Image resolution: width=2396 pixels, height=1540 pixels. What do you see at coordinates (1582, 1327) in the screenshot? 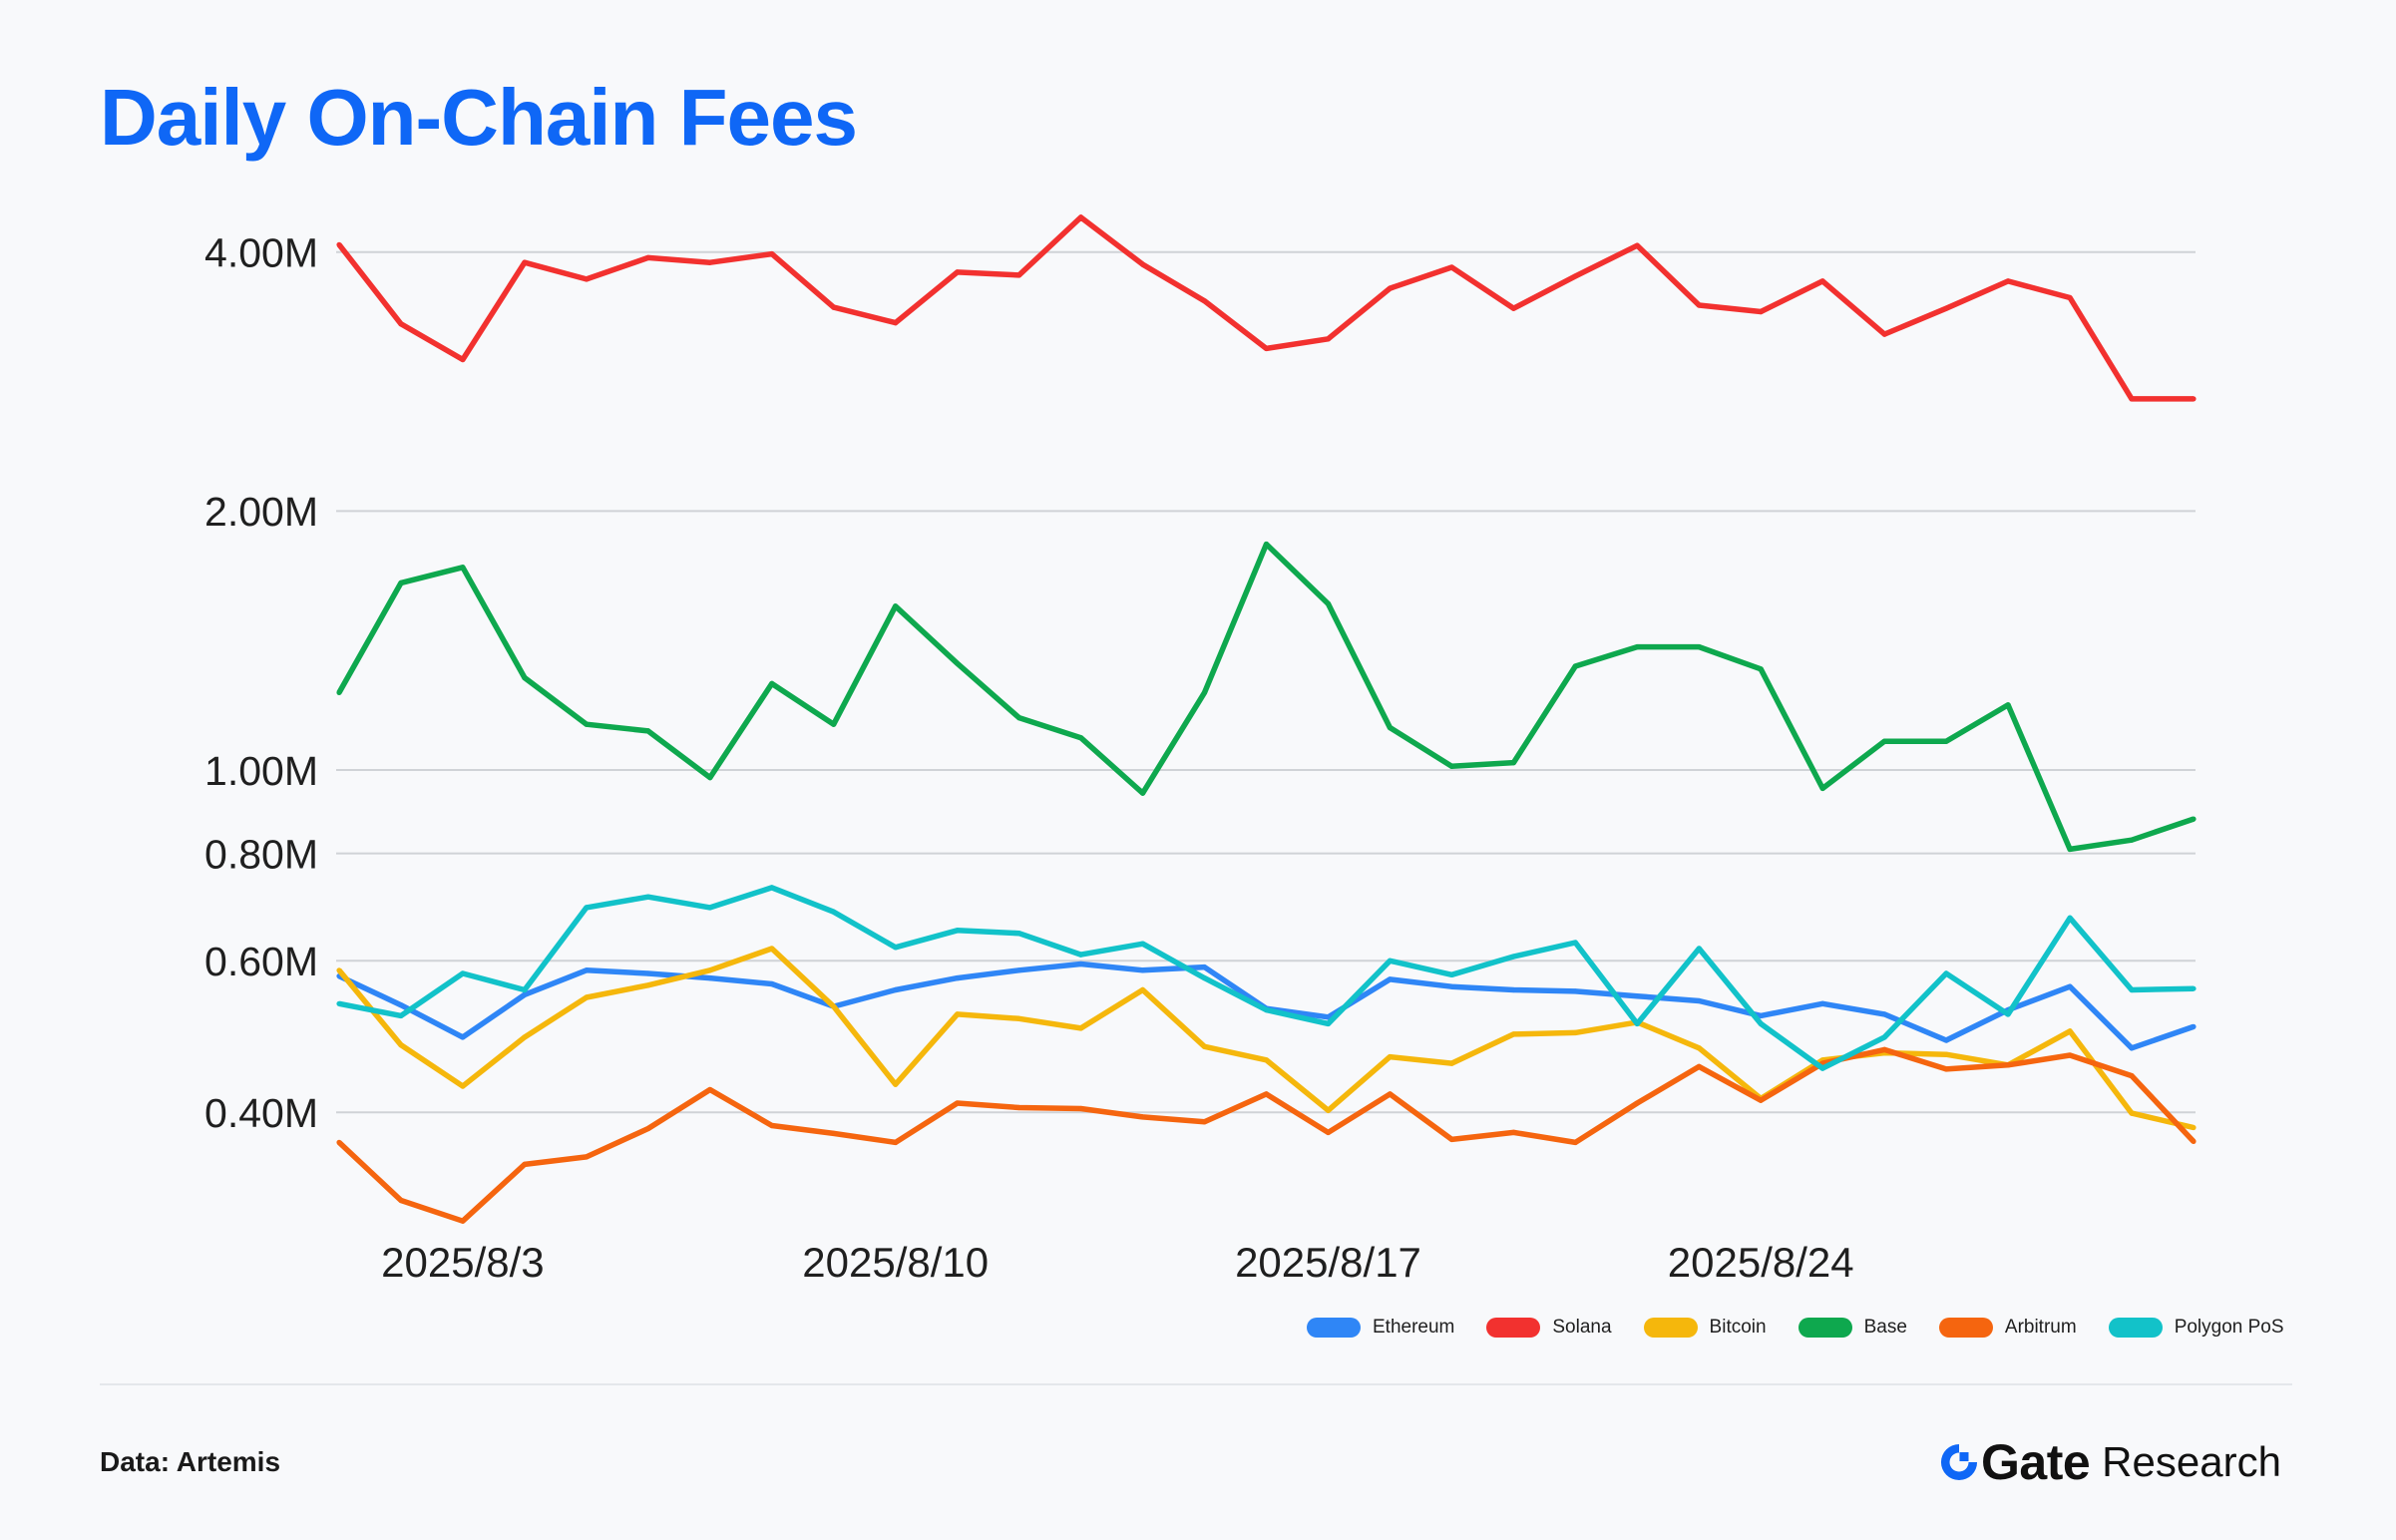
I see `legend-label: Solana` at bounding box center [1582, 1327].